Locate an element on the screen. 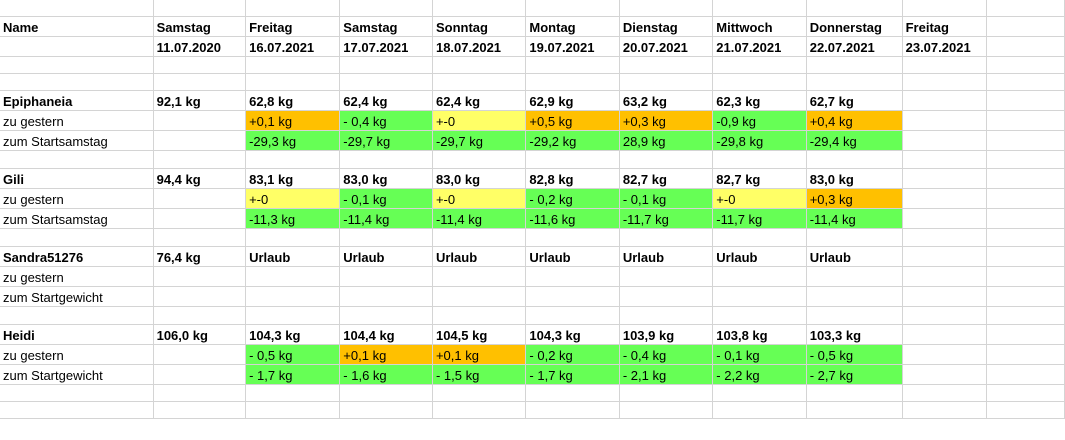 The height and width of the screenshot is (440, 1065). weight-cell: 104,3 kg is located at coordinates (293, 334).